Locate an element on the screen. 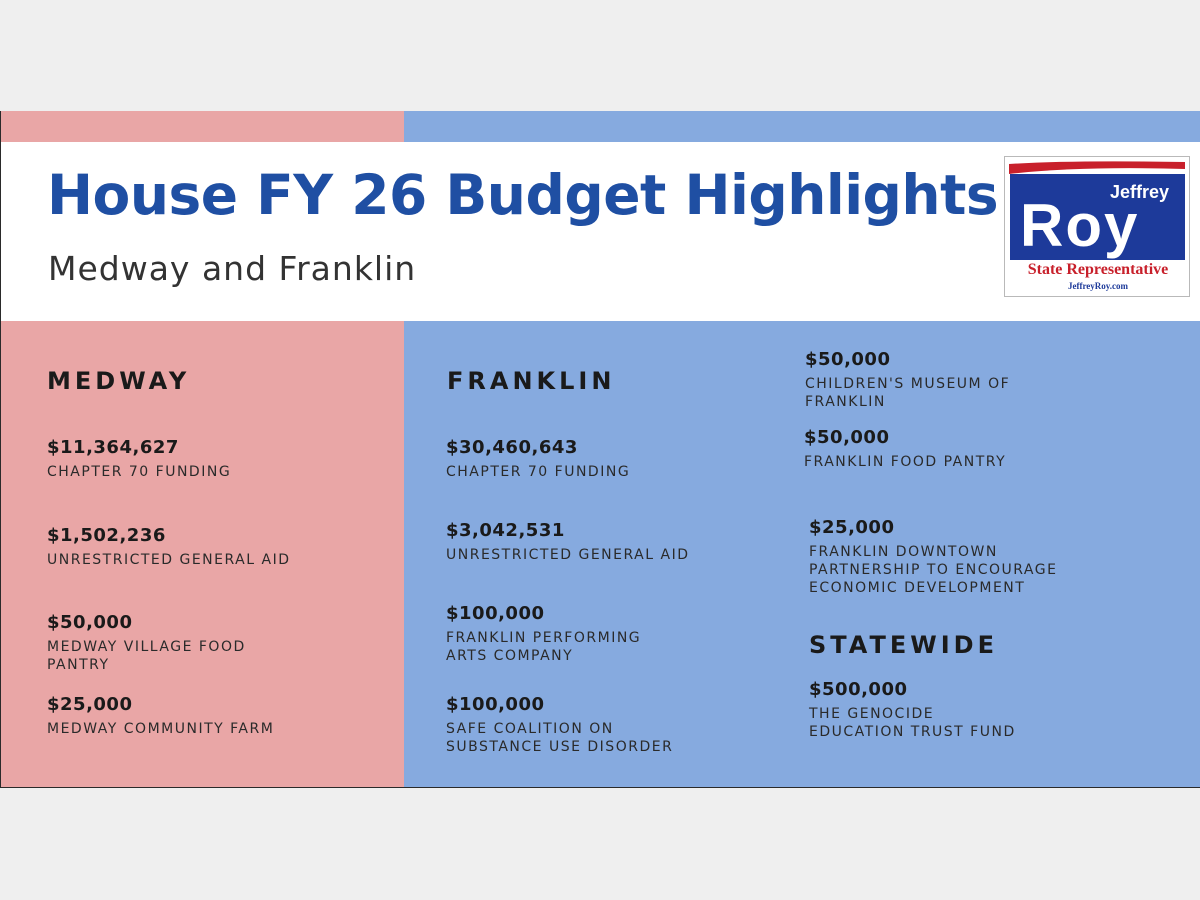 This screenshot has height=900, width=1200. description-line: FRANKLIN is located at coordinates (845, 402).